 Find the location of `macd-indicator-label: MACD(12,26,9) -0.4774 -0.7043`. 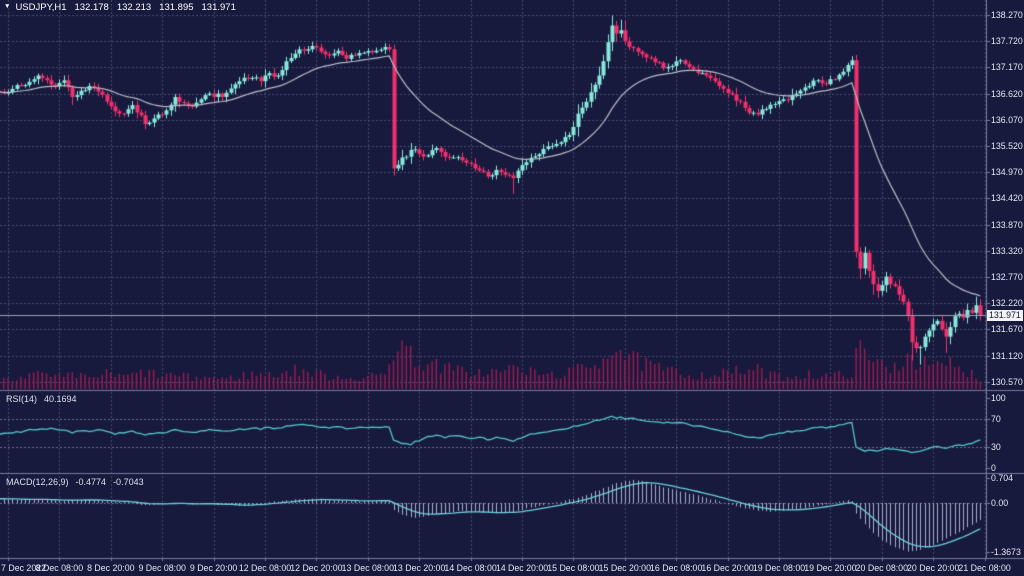

macd-indicator-label: MACD(12,26,9) -0.4774 -0.7043 is located at coordinates (75, 482).